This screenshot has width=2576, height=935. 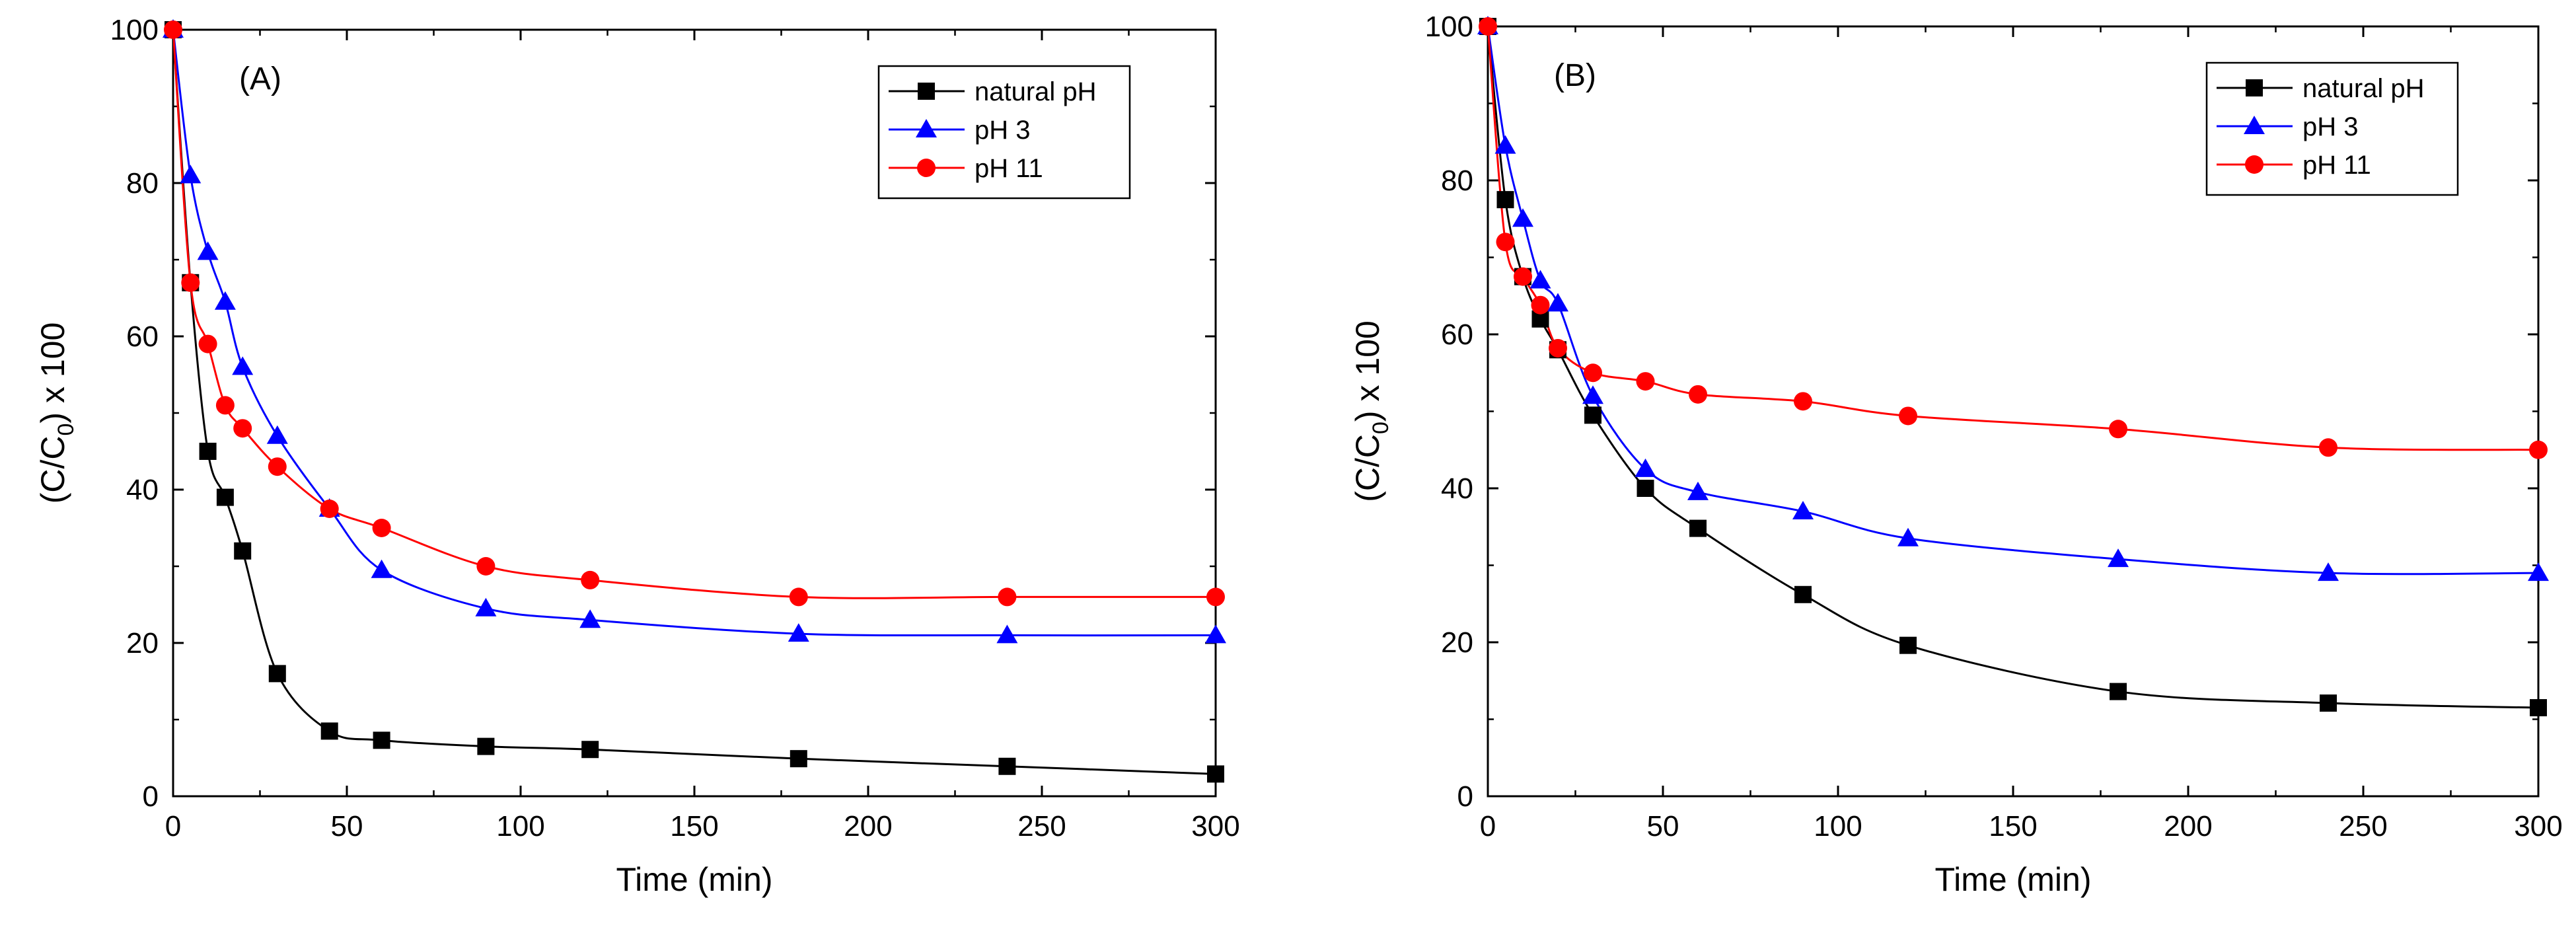 I want to click on y-axis-title-main: (C/C, so click(x=1367, y=468).